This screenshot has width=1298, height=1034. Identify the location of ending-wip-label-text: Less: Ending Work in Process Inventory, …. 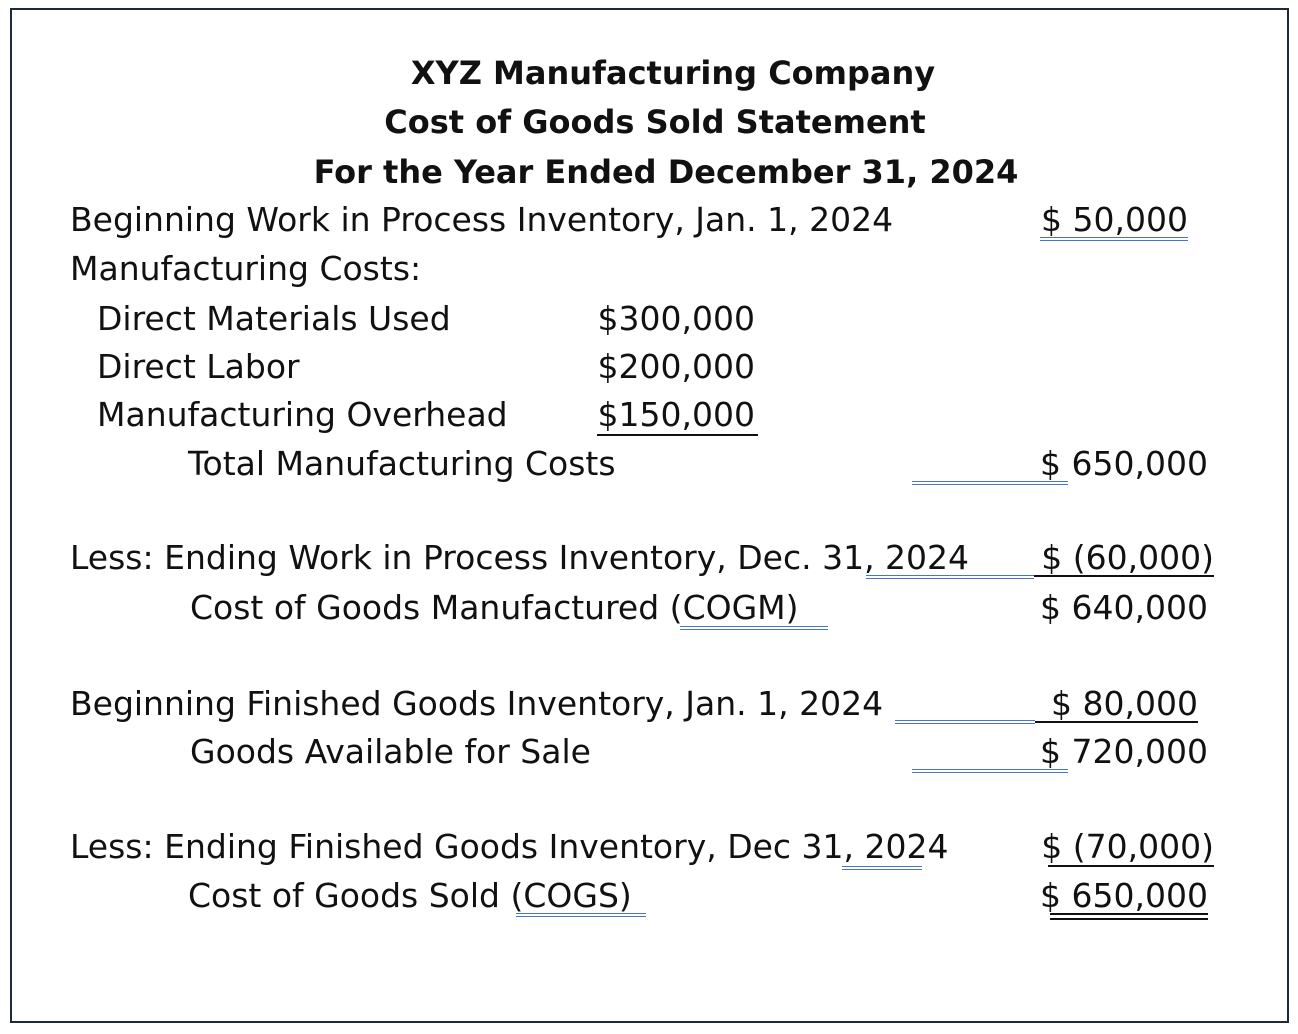
(478, 557).